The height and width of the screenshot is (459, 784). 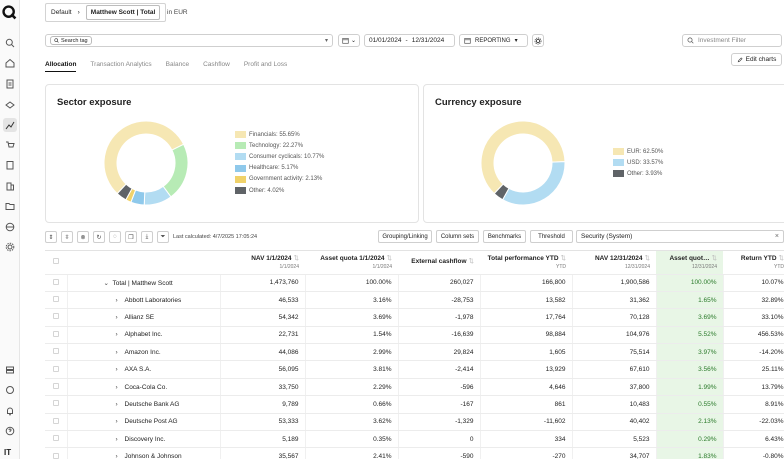 I want to click on sector-legend-item: Financials: 55.65%, so click(x=279, y=134).